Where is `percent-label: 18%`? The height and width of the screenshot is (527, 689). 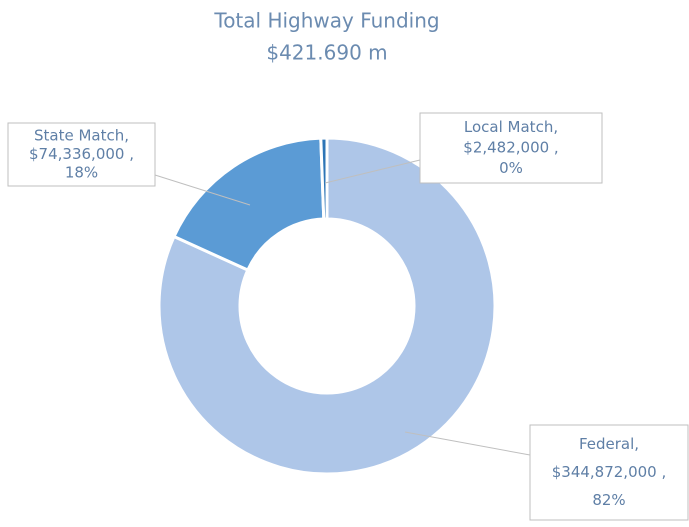 percent-label: 18% is located at coordinates (81, 173).